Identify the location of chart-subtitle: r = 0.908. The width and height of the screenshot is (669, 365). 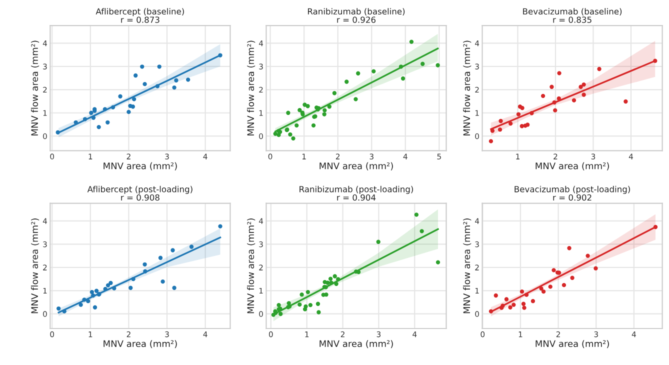
(140, 197).